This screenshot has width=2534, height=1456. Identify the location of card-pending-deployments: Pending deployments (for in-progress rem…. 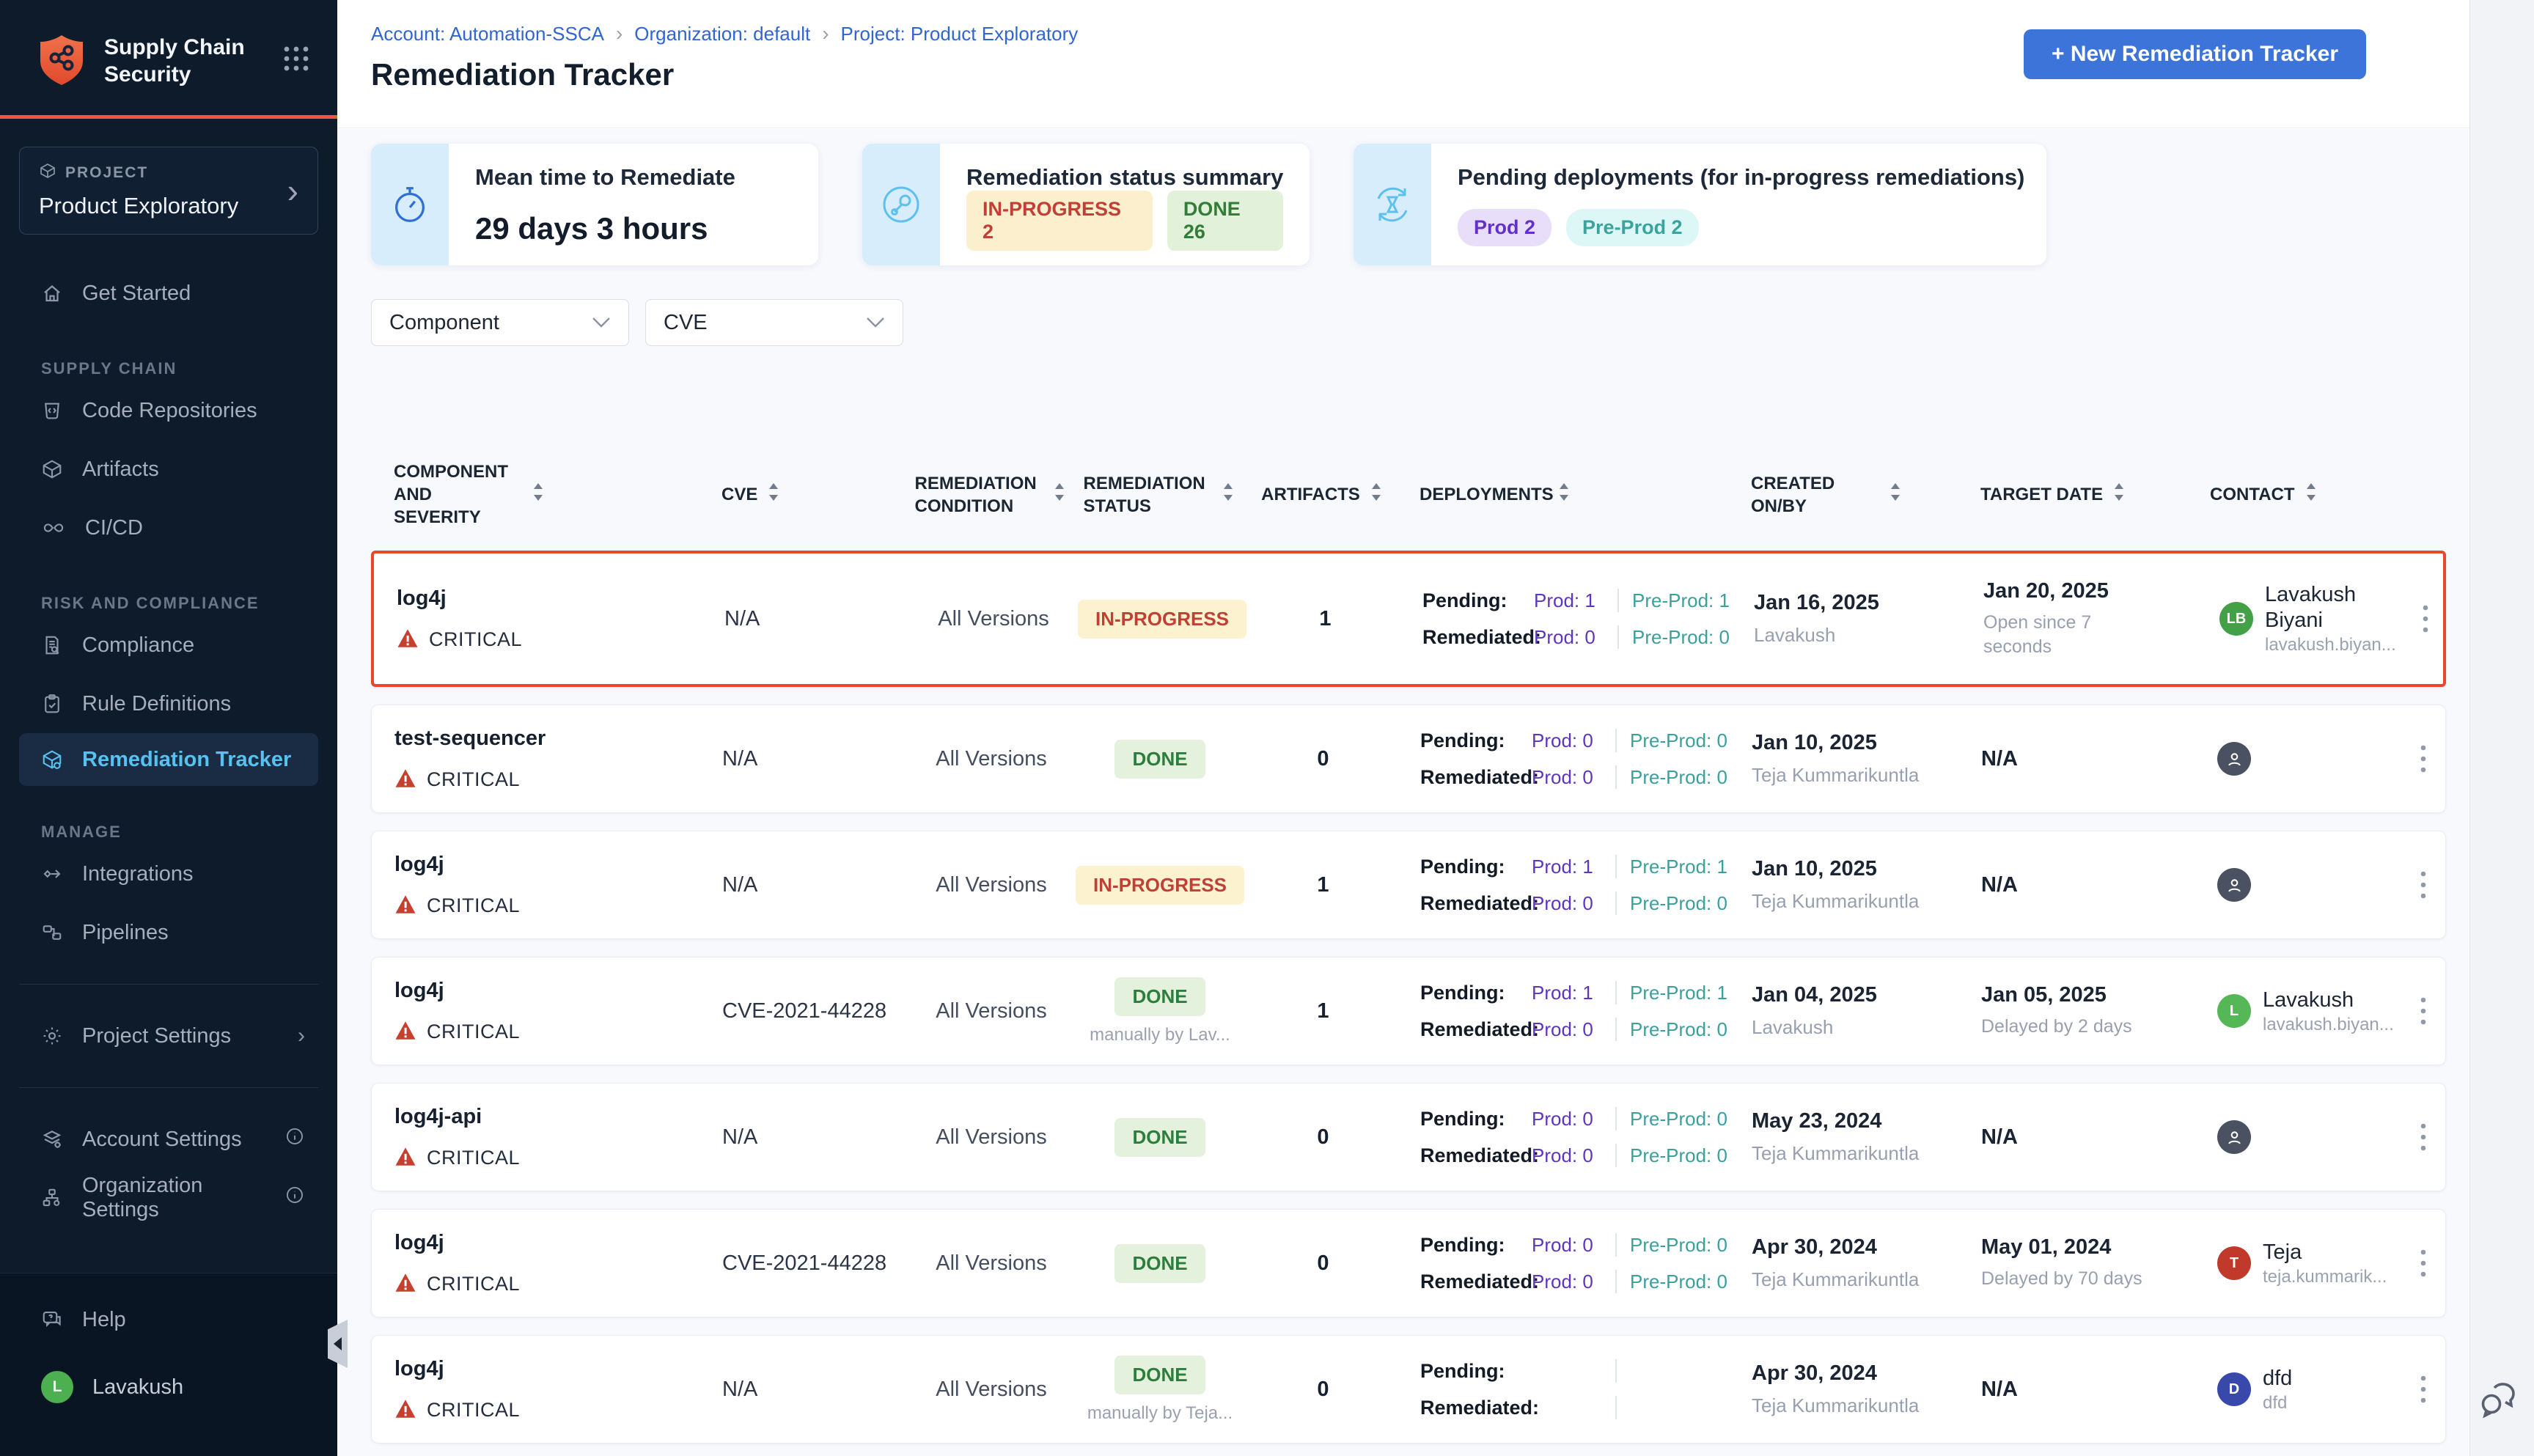
(1700, 204).